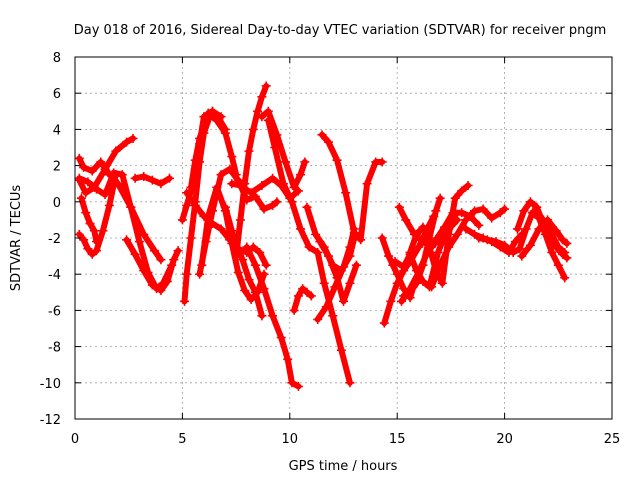 The image size is (640, 480). Describe the element at coordinates (54, 348) in the screenshot. I see `y-tick-label: -8` at that location.